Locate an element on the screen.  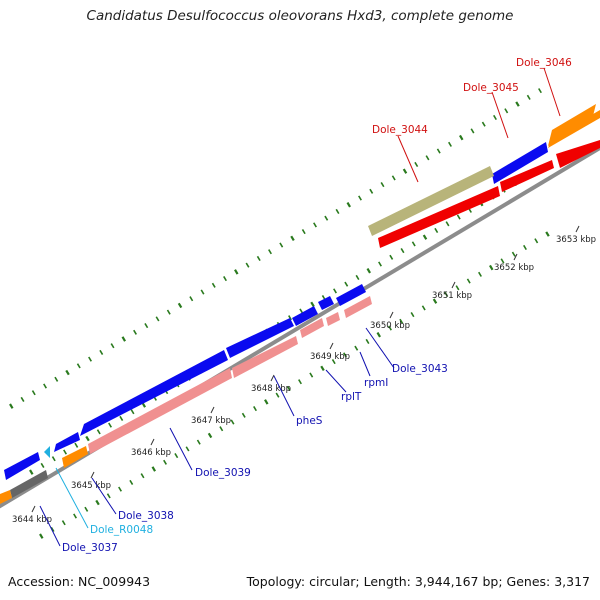
tick-label: 3651 kbp is located at coordinates (452, 296).